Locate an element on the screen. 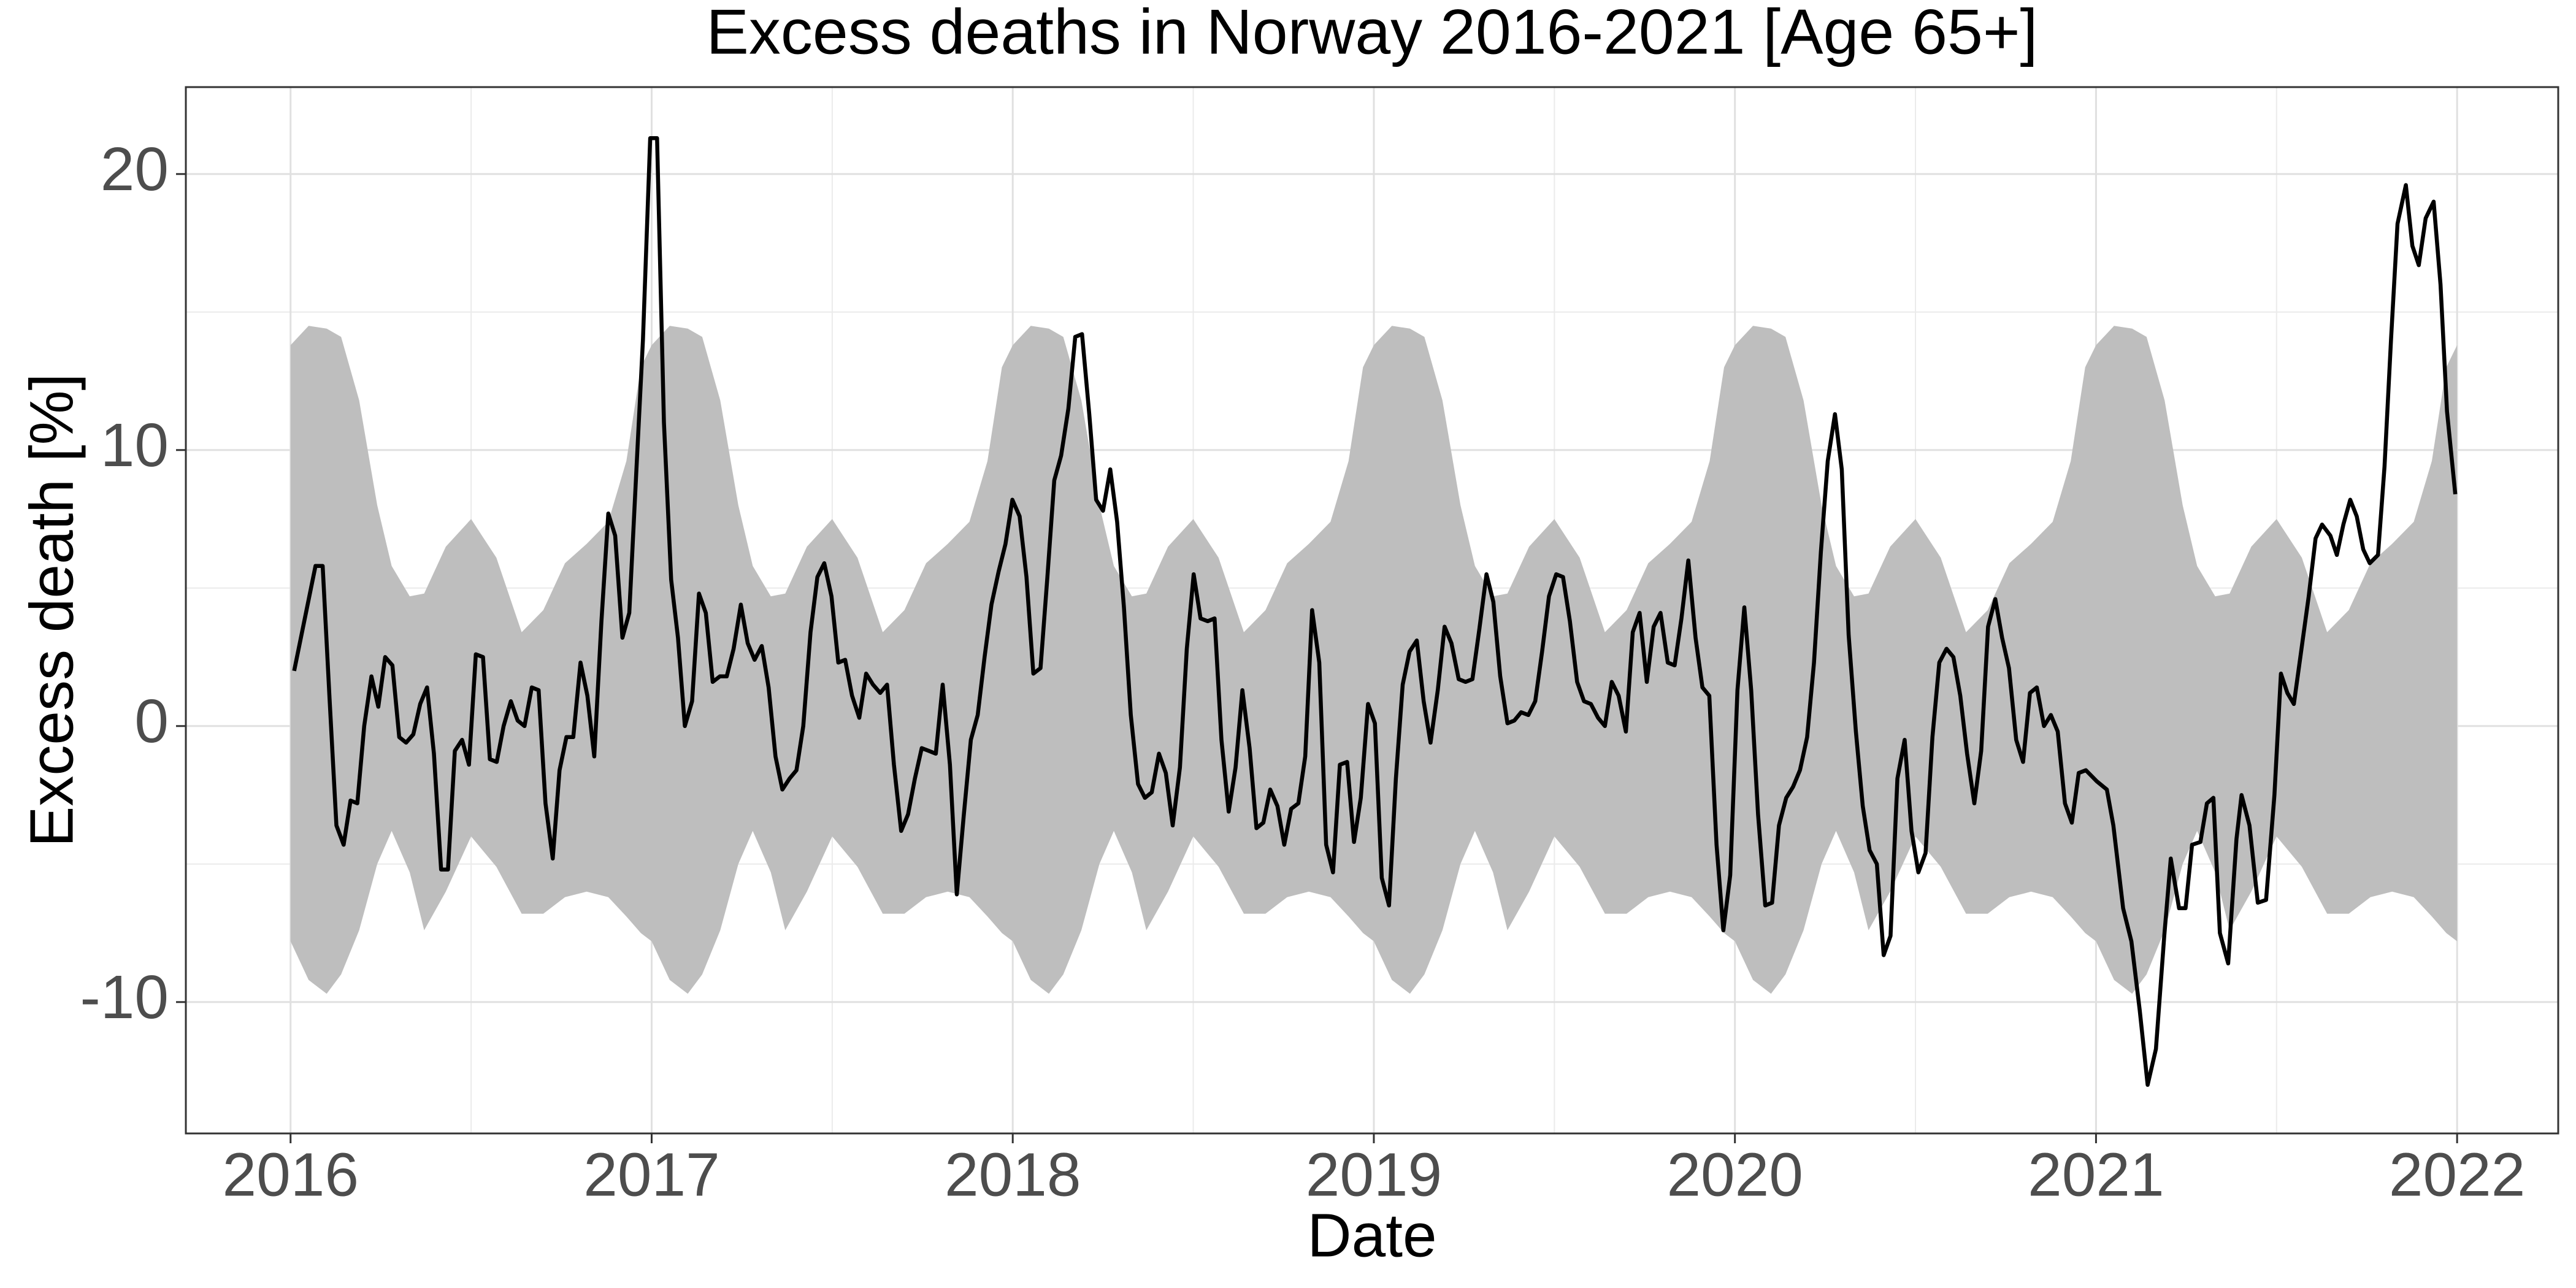 The width and height of the screenshot is (2576, 1288). x-tick-label: 2016 is located at coordinates (290, 1174).